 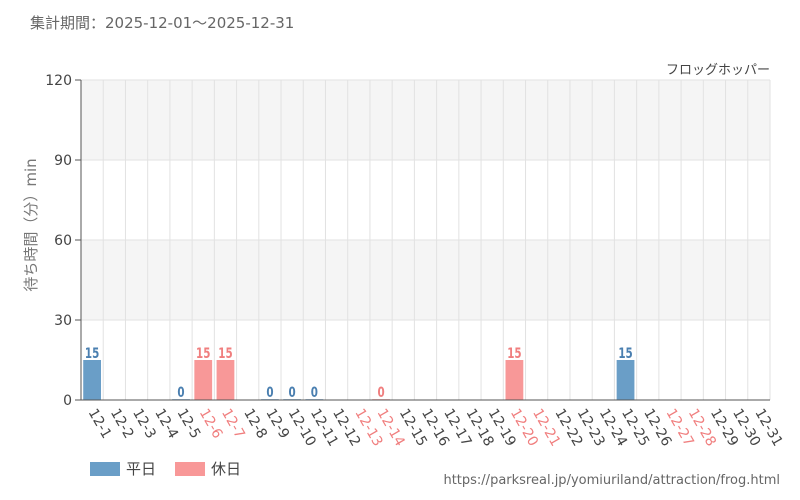 What do you see at coordinates (67, 401) in the screenshot?
I see `y-tick-label: 0` at bounding box center [67, 401].